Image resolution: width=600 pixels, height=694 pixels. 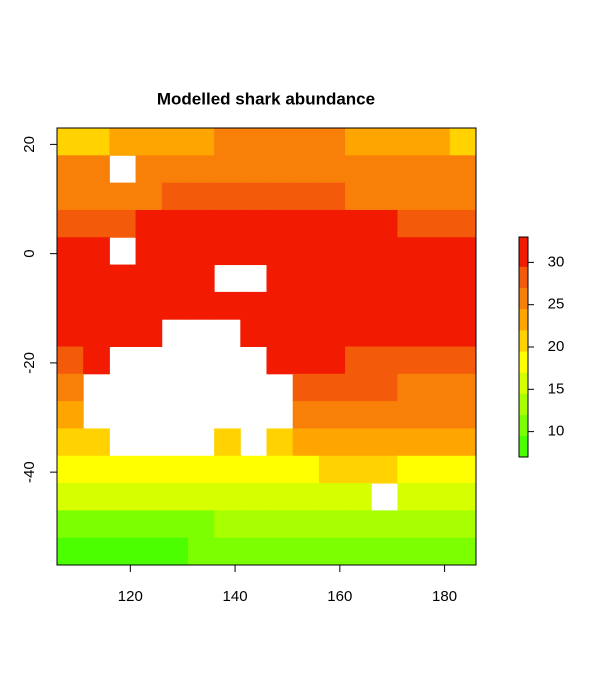 What do you see at coordinates (444, 596) in the screenshot?
I see `x-tick-label: 180` at bounding box center [444, 596].